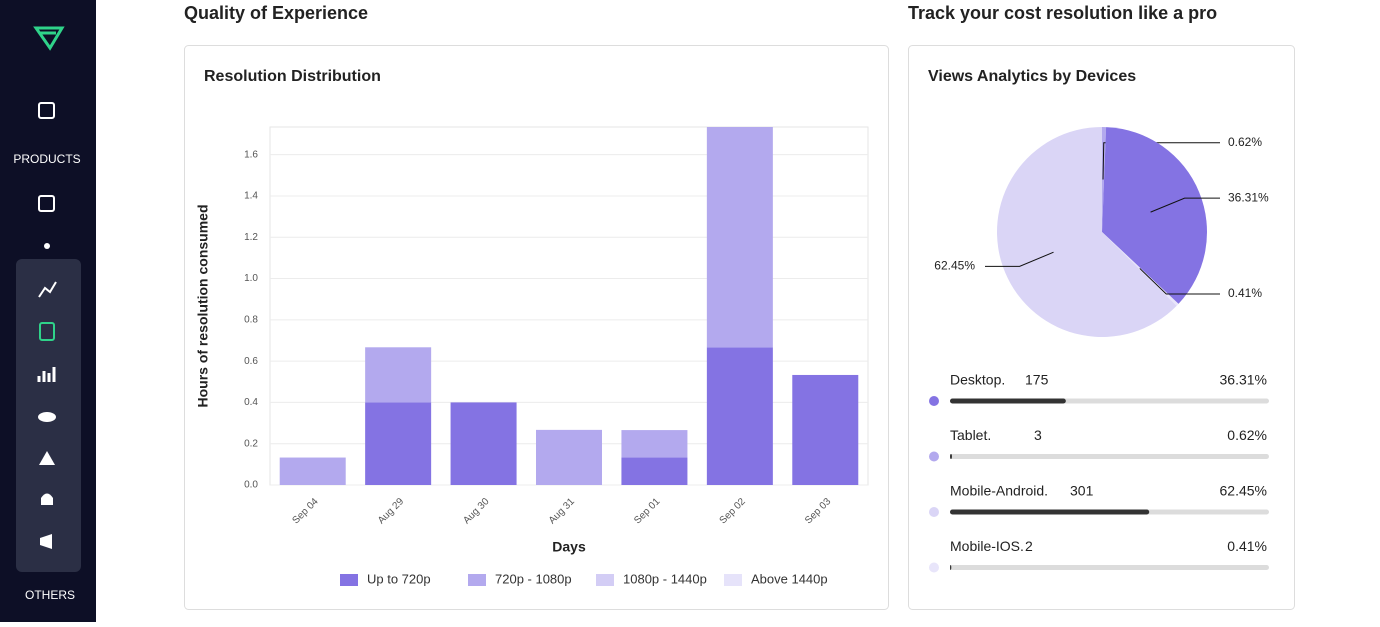  I want to click on y-tick-label: 0.8, so click(251, 319).